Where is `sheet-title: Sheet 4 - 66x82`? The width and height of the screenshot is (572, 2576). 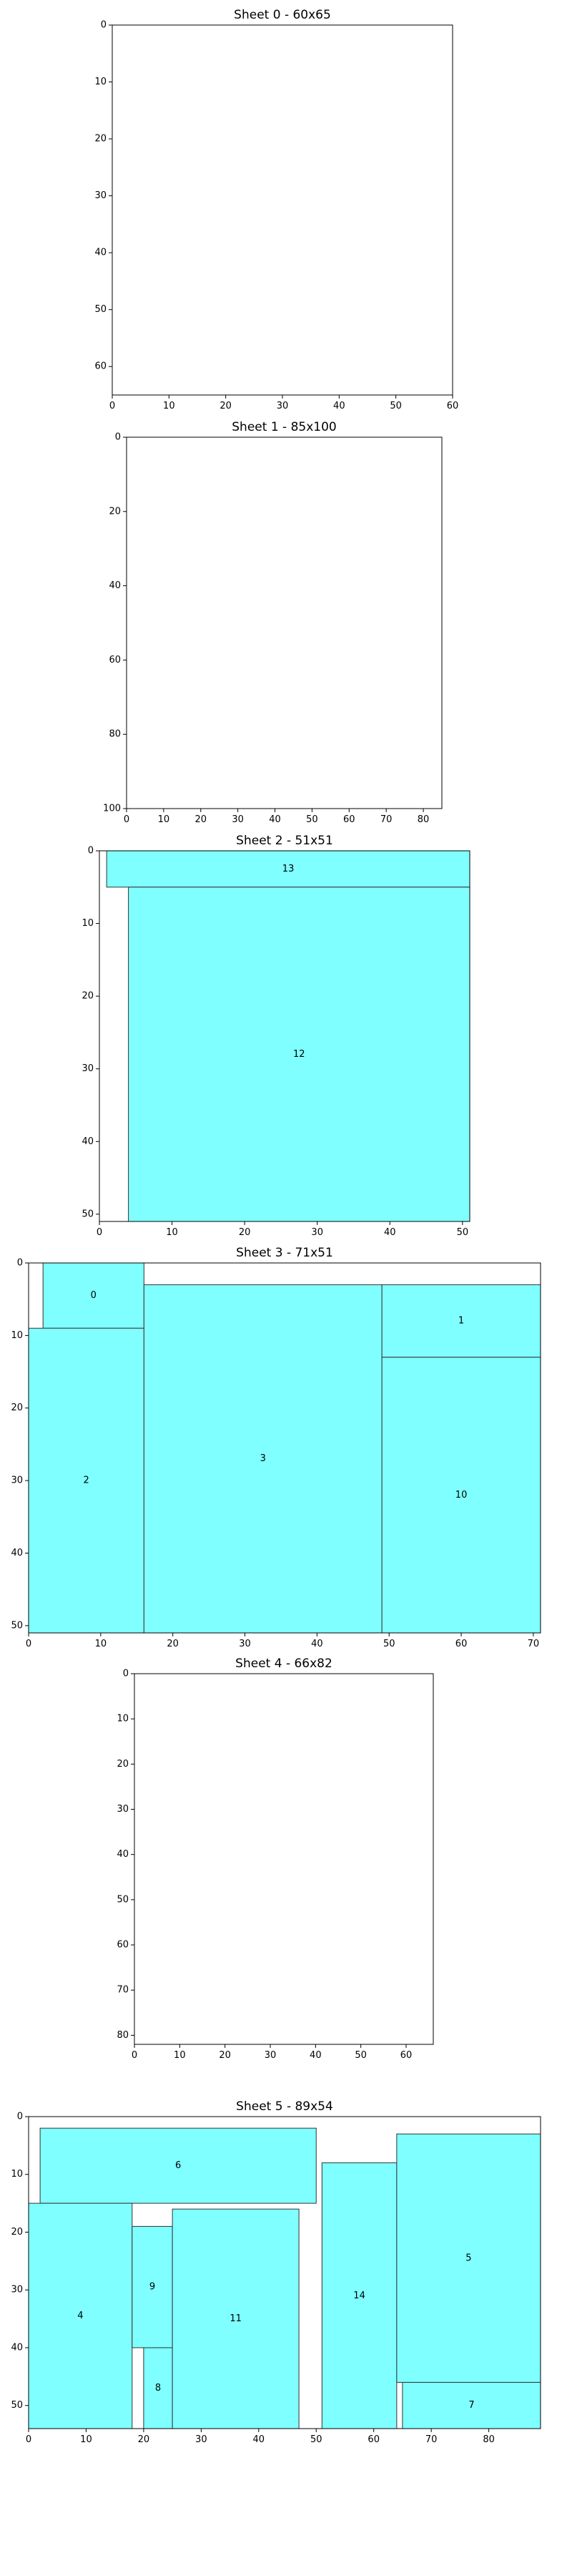 sheet-title: Sheet 4 - 66x82 is located at coordinates (283, 1664).